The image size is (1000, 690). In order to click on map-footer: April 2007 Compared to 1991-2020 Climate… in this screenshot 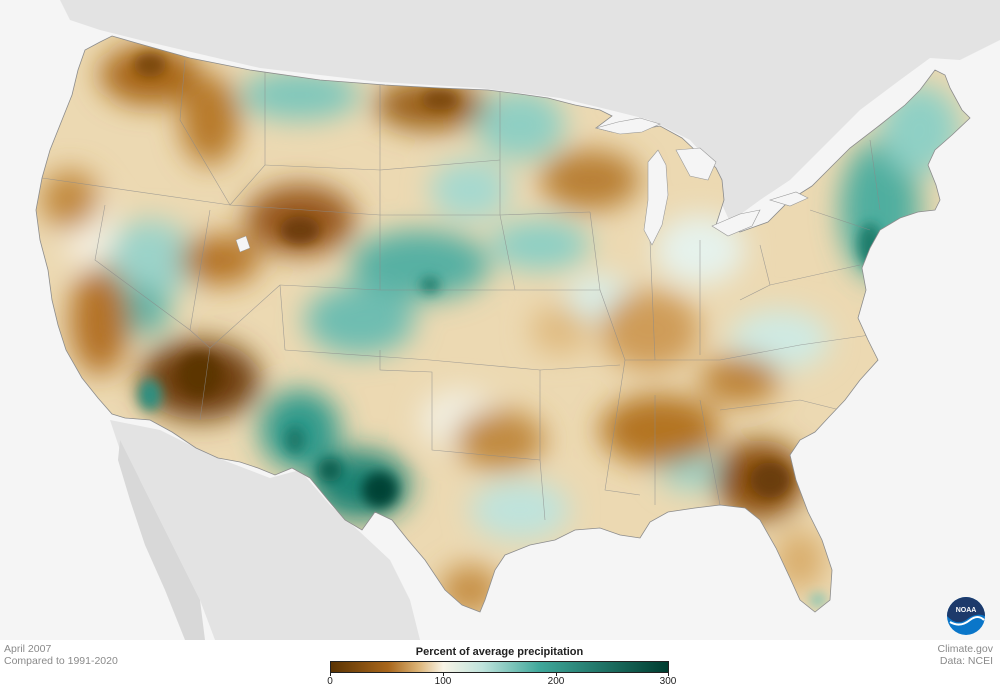, I will do `click(500, 665)`.